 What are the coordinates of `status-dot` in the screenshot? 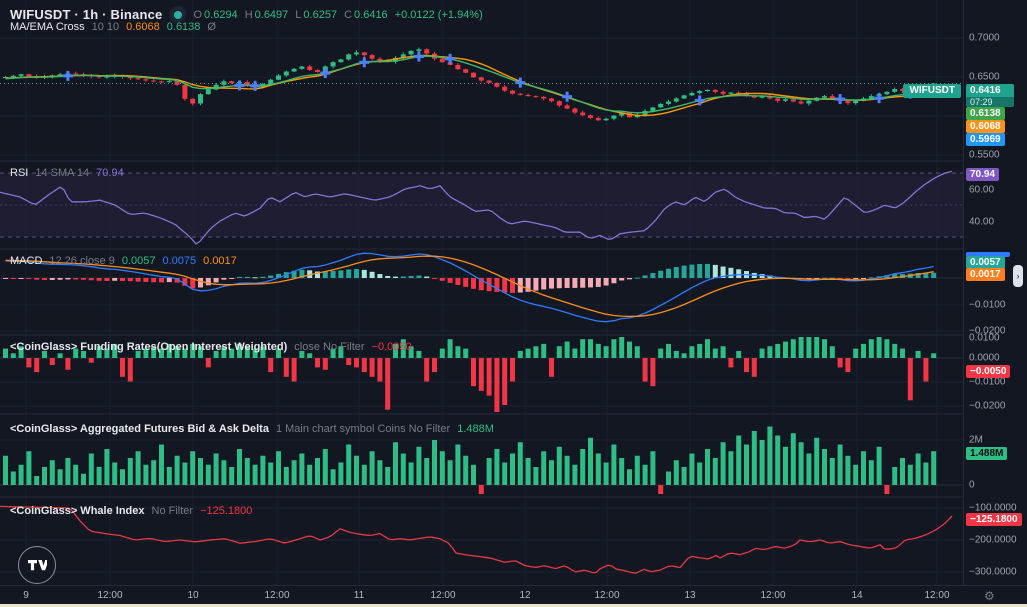 It's located at (177, 14).